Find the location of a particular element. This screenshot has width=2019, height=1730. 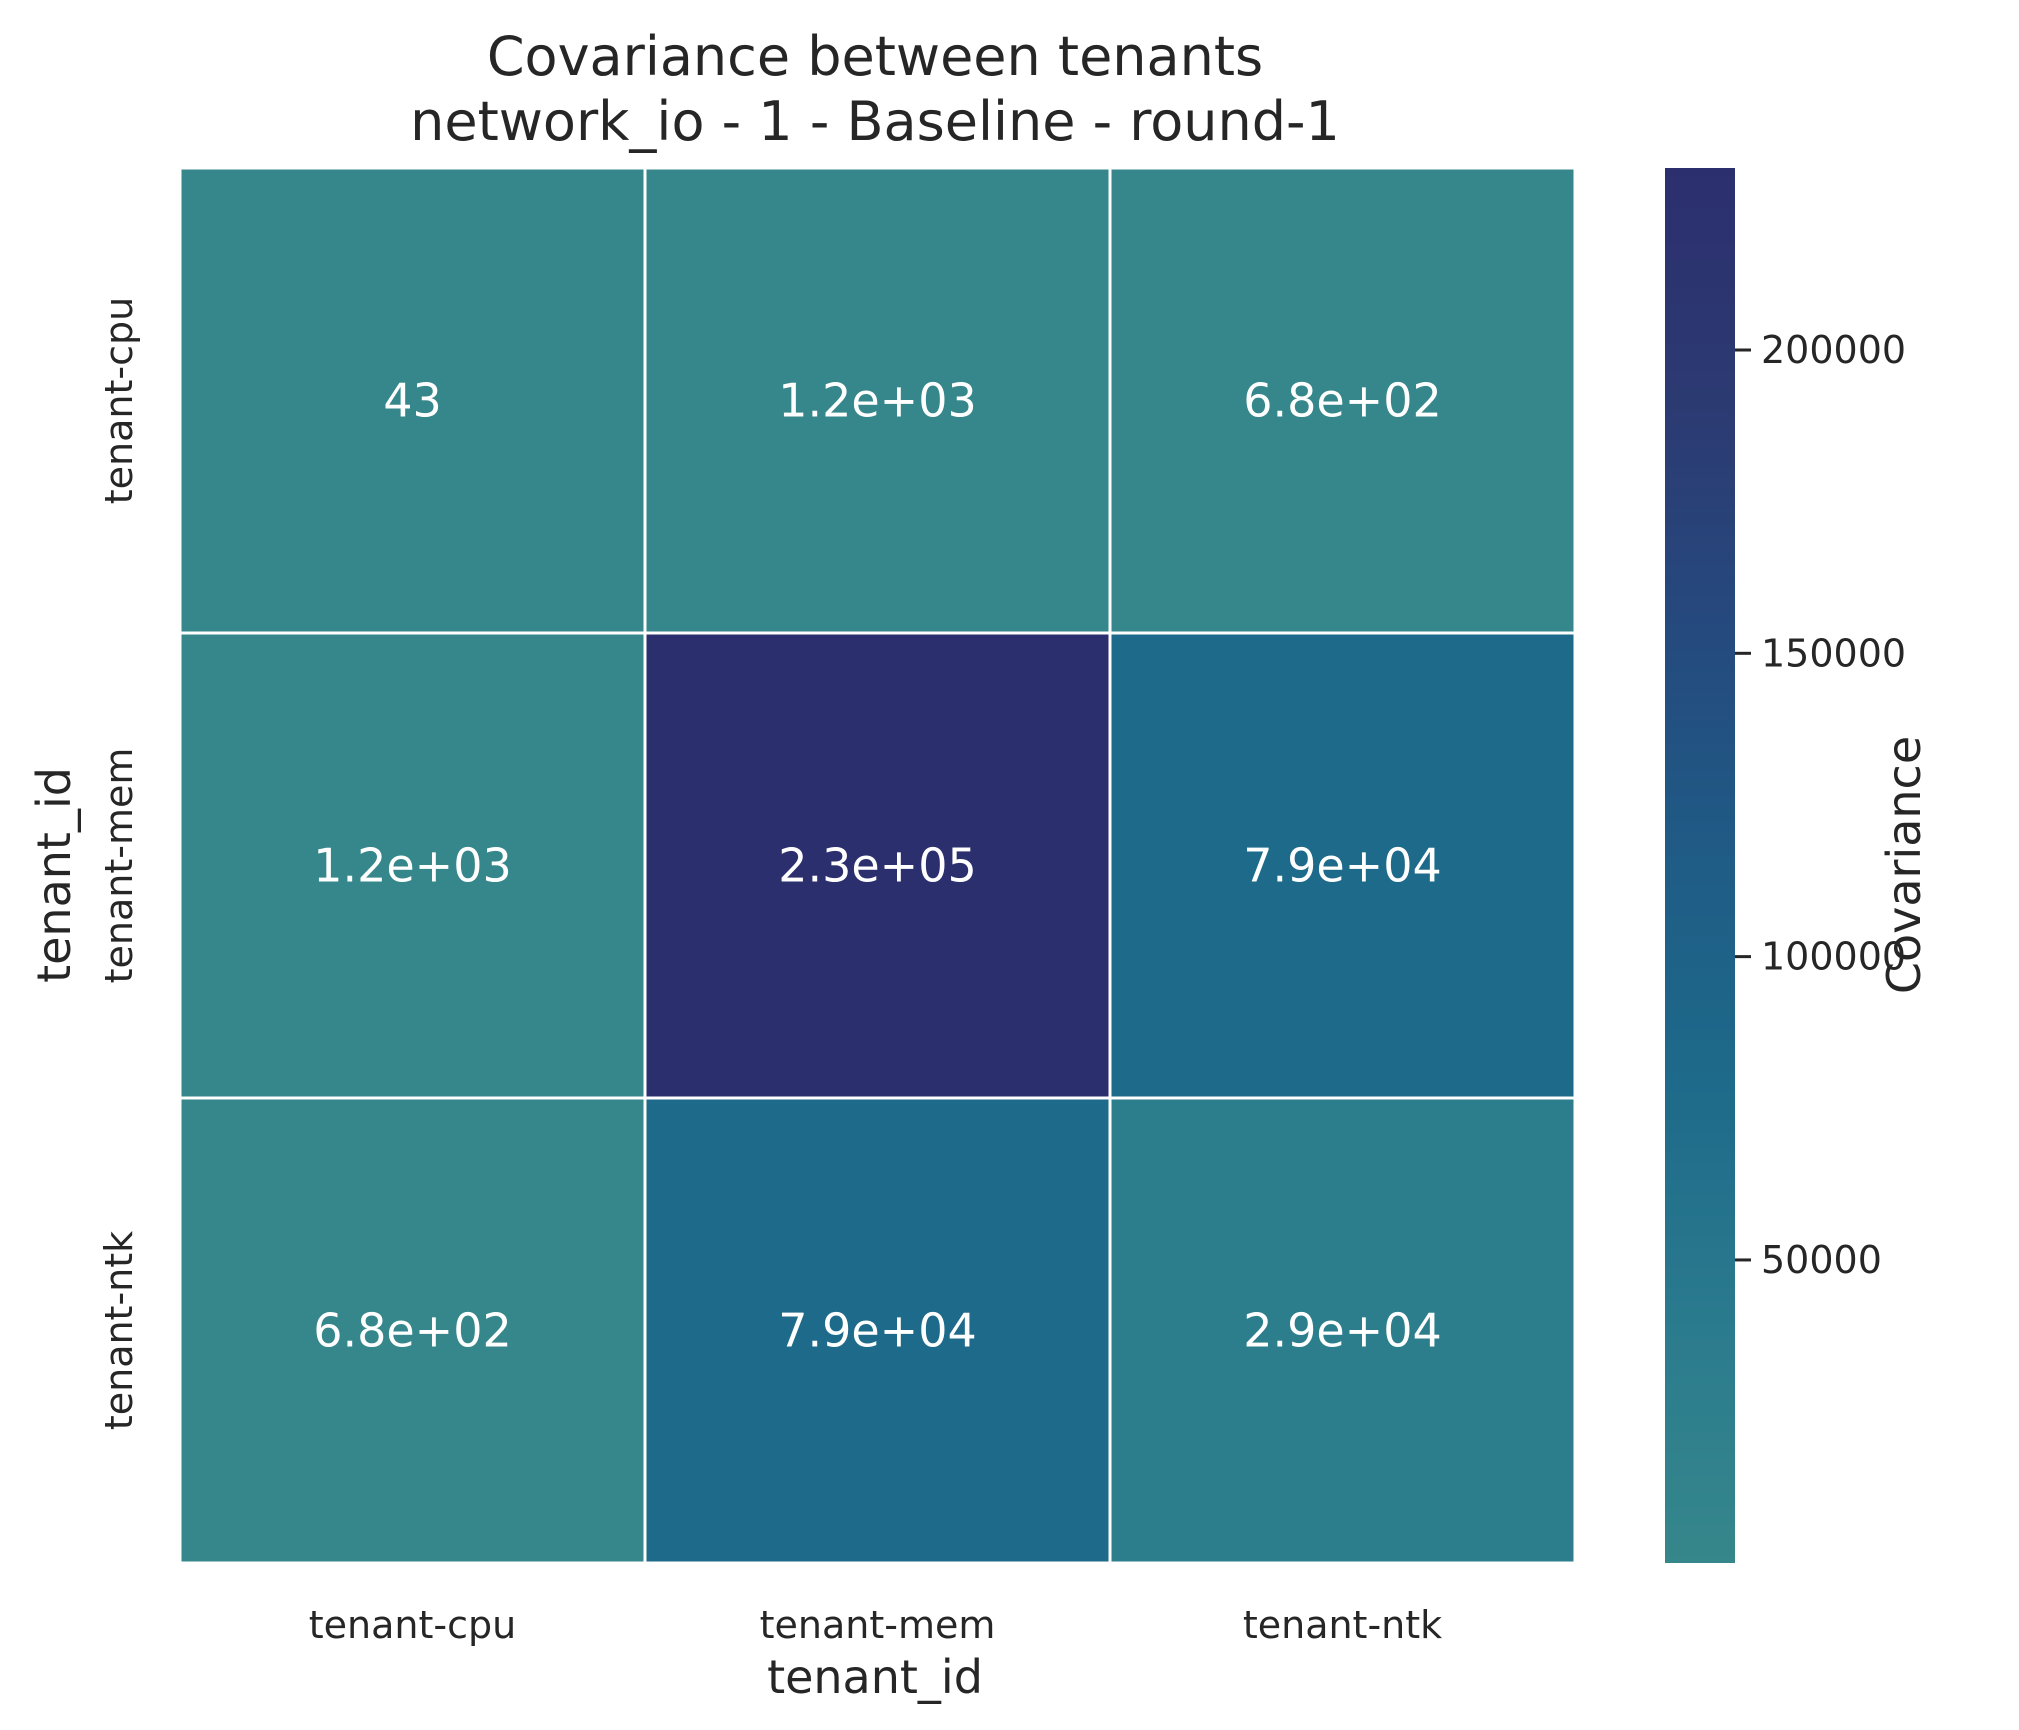

chart-subtitle: network_io - 1 - Baseline - round-1 is located at coordinates (875, 121).